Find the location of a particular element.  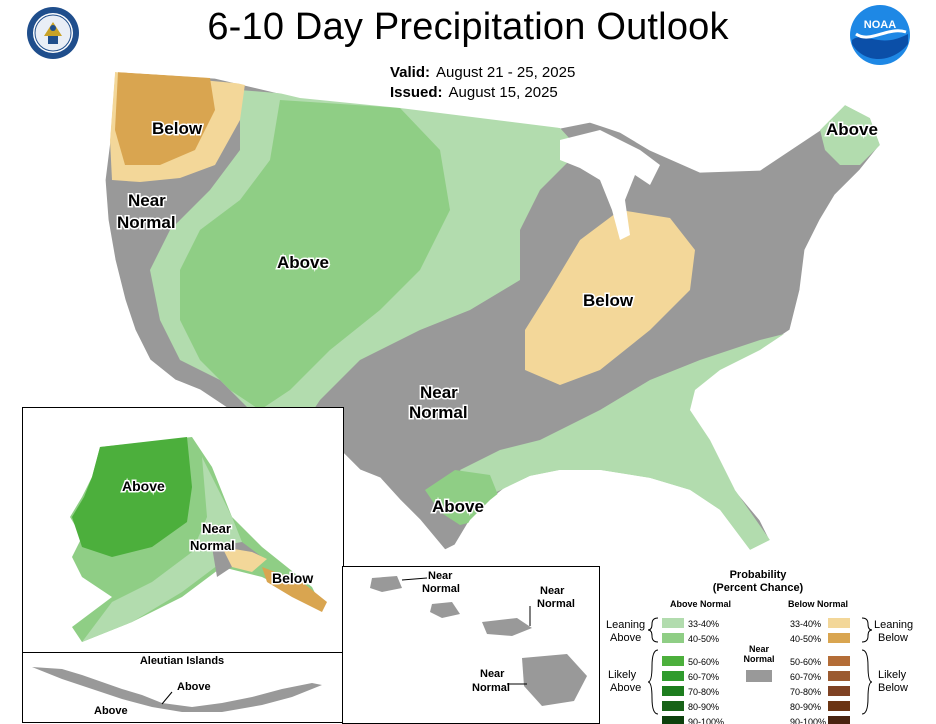

label-west-near-1: Near is located at coordinates (147, 200).